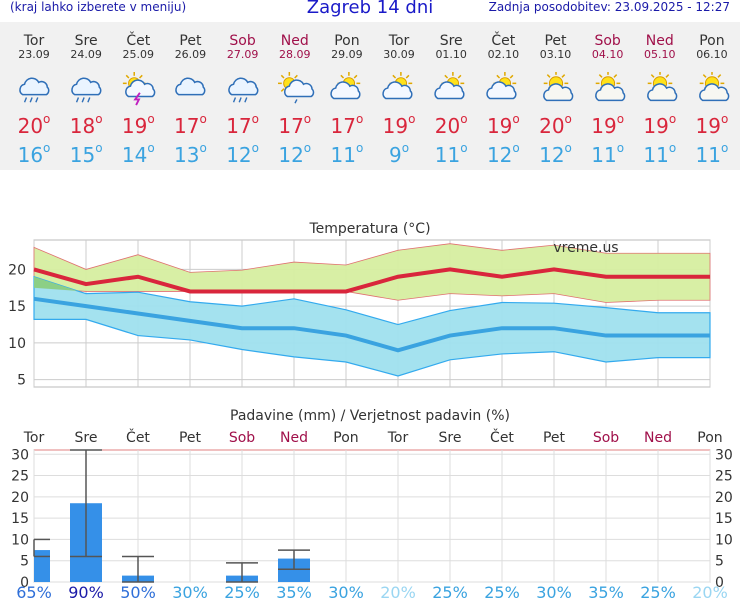 This screenshot has height=600, width=740. Describe the element at coordinates (724, 540) in the screenshot. I see `precipitation-y-tick-right: 10` at that location.